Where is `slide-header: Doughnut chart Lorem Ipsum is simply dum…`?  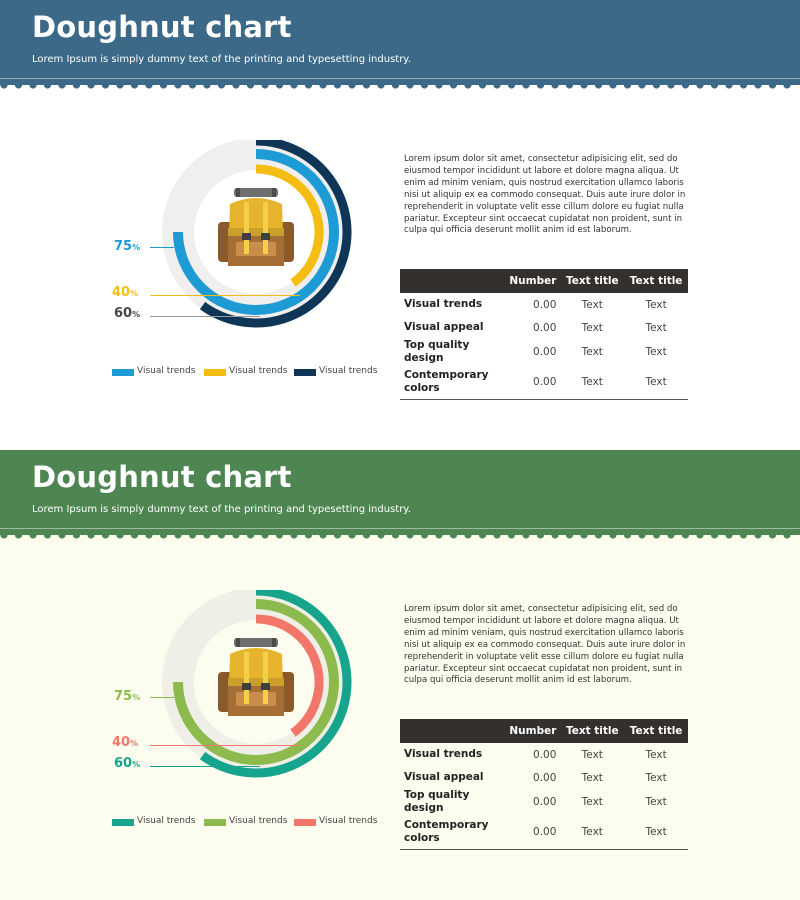 slide-header: Doughnut chart Lorem Ipsum is simply dum… is located at coordinates (400, 491).